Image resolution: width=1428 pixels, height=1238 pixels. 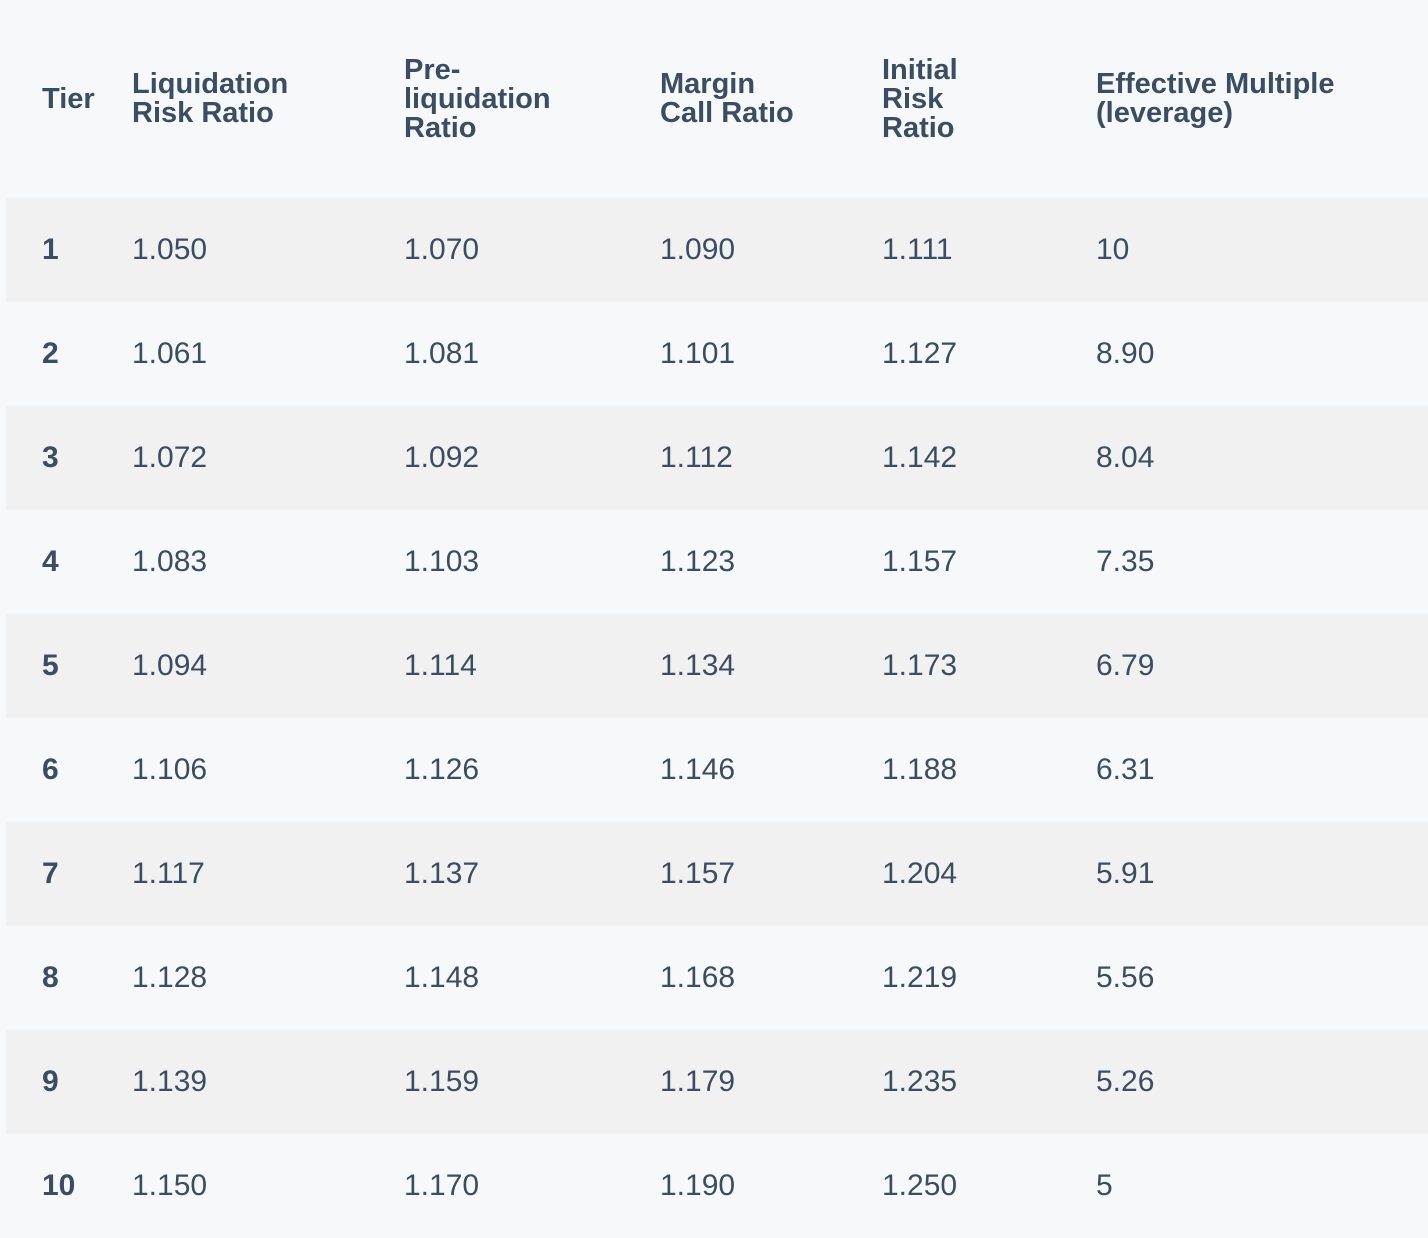 I want to click on cell-initial-risk-ratio: 1.250, so click(x=989, y=1186).